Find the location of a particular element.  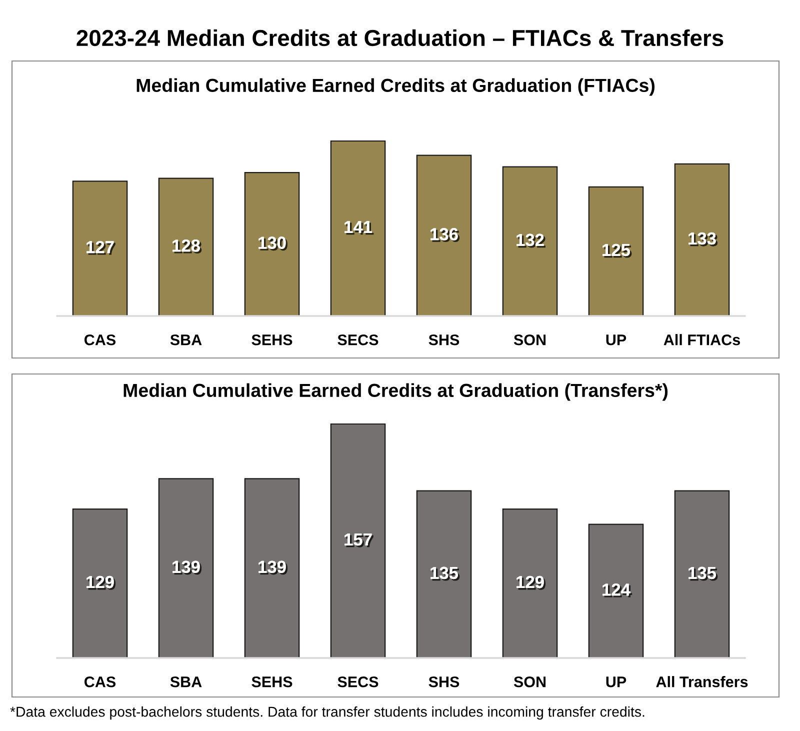

data-label: 141 is located at coordinates (359, 228).